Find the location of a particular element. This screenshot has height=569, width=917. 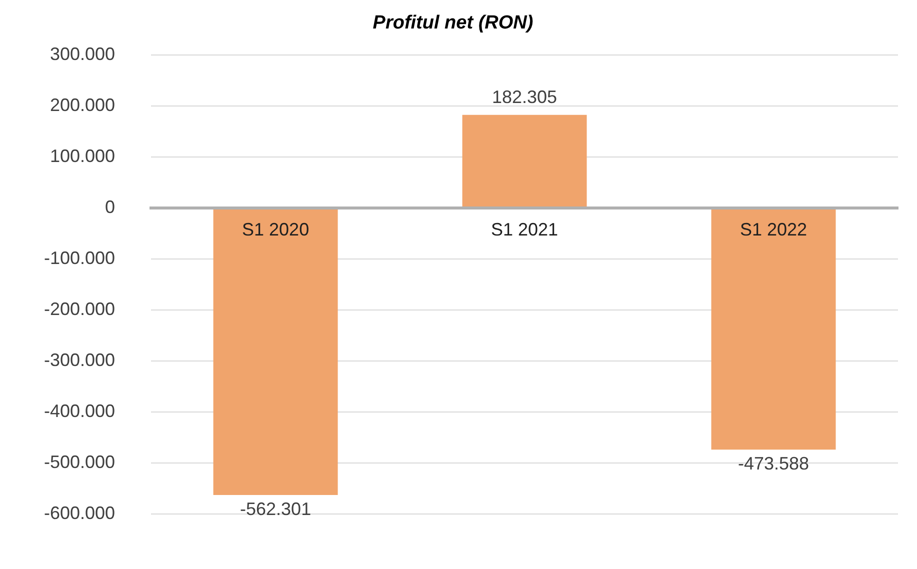

x-tick-label: S1 2020 is located at coordinates (276, 230).